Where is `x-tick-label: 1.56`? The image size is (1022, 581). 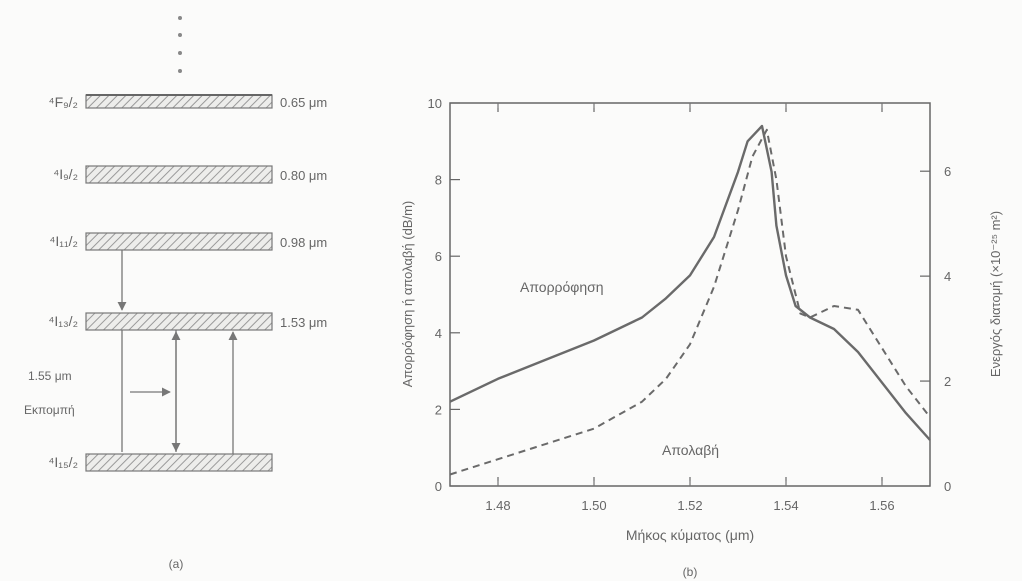 x-tick-label: 1.56 is located at coordinates (881, 505).